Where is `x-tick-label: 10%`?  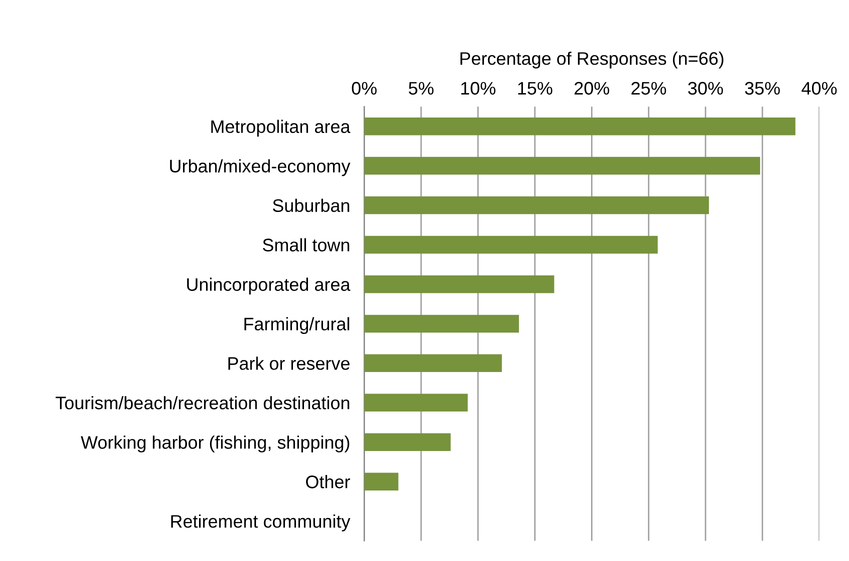 x-tick-label: 10% is located at coordinates (478, 88).